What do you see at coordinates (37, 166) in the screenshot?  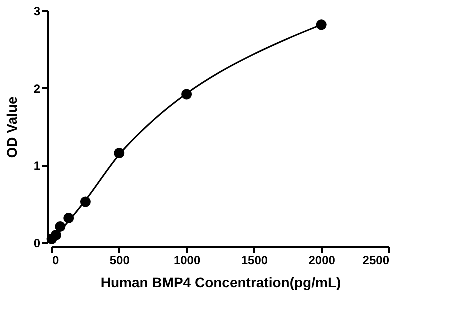 I see `y-tick-label: 1` at bounding box center [37, 166].